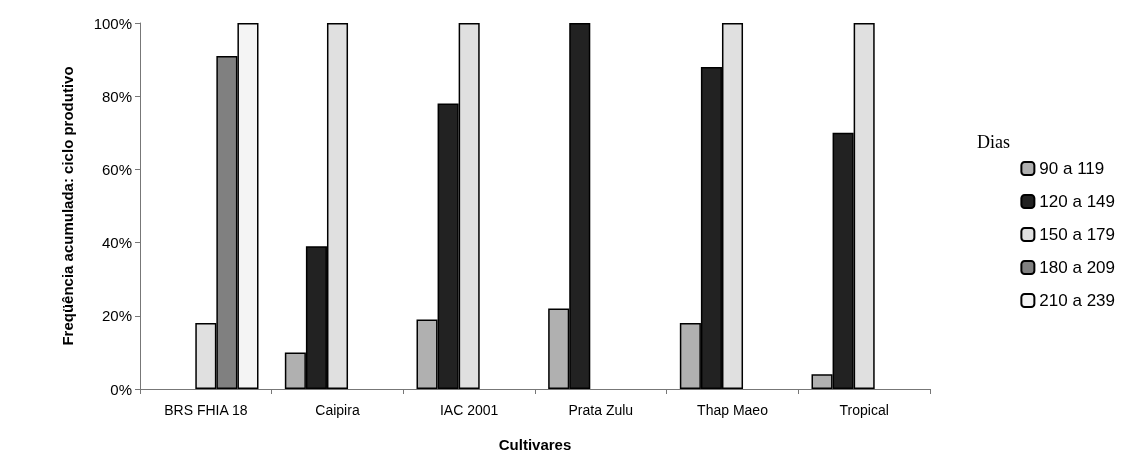 The height and width of the screenshot is (469, 1130). I want to click on y-tick-label: 40%, so click(116, 243).